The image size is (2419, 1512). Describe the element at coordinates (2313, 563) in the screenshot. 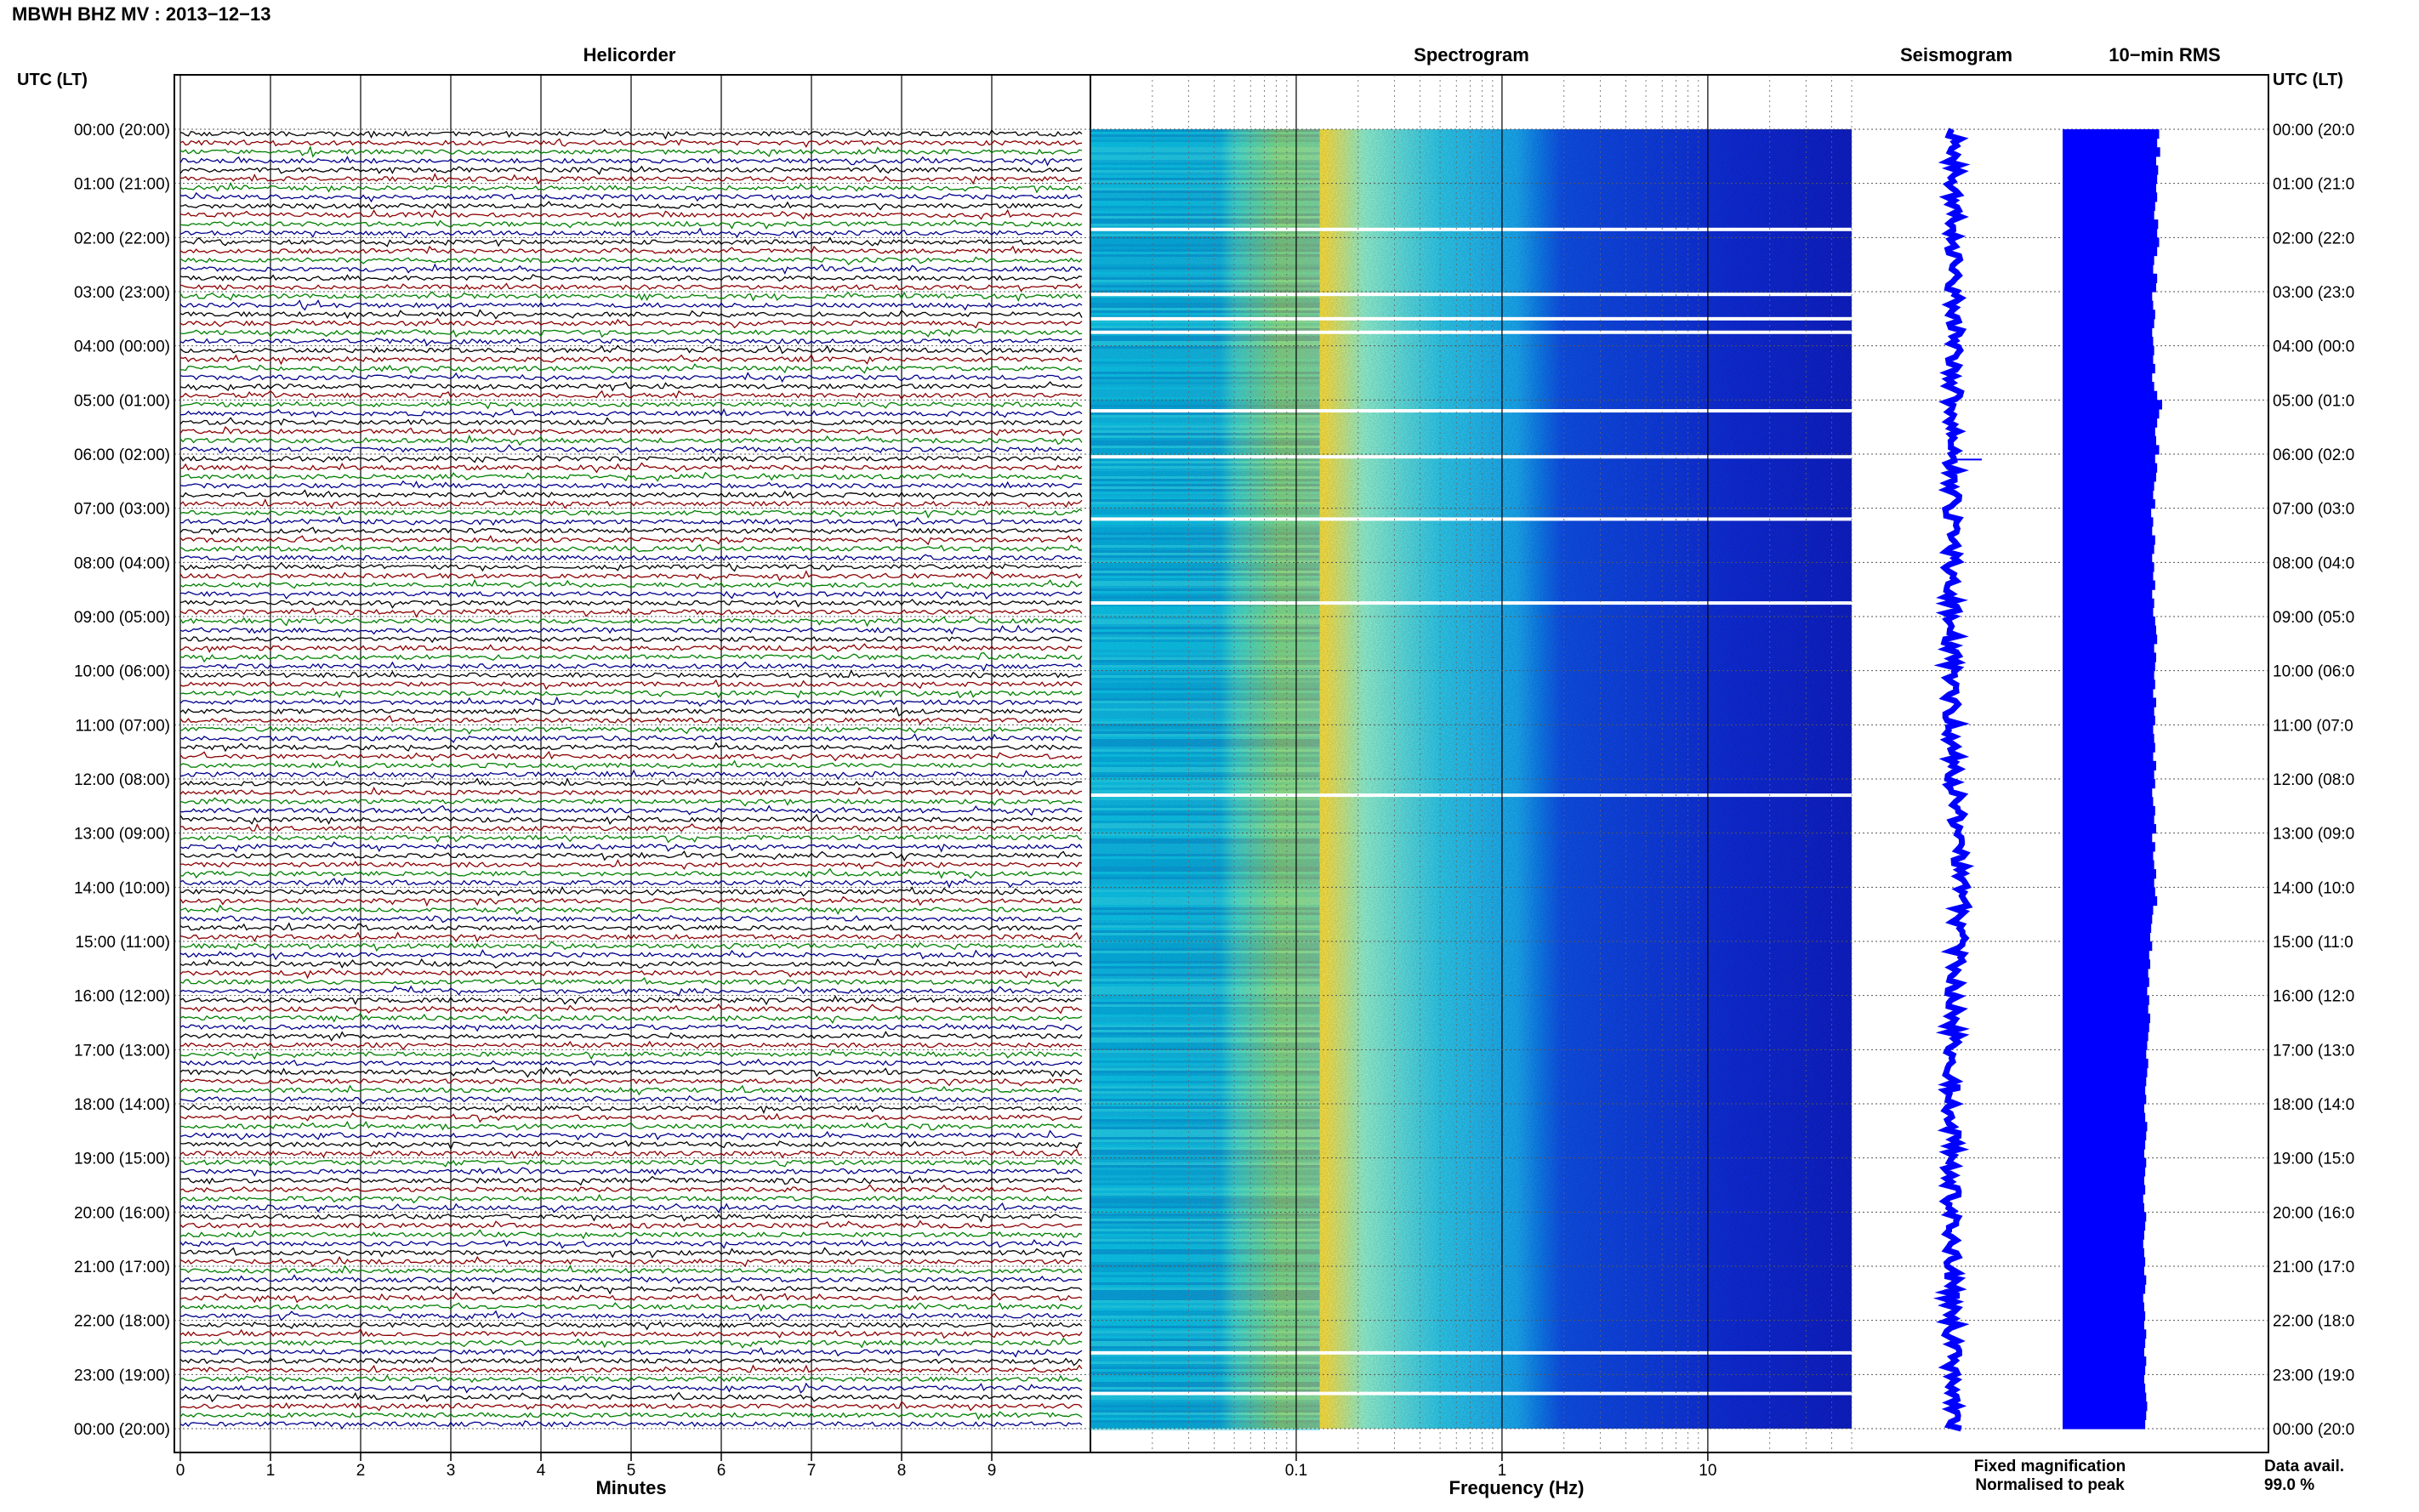

I see `time-label-right: 08:00 (04:0` at that location.